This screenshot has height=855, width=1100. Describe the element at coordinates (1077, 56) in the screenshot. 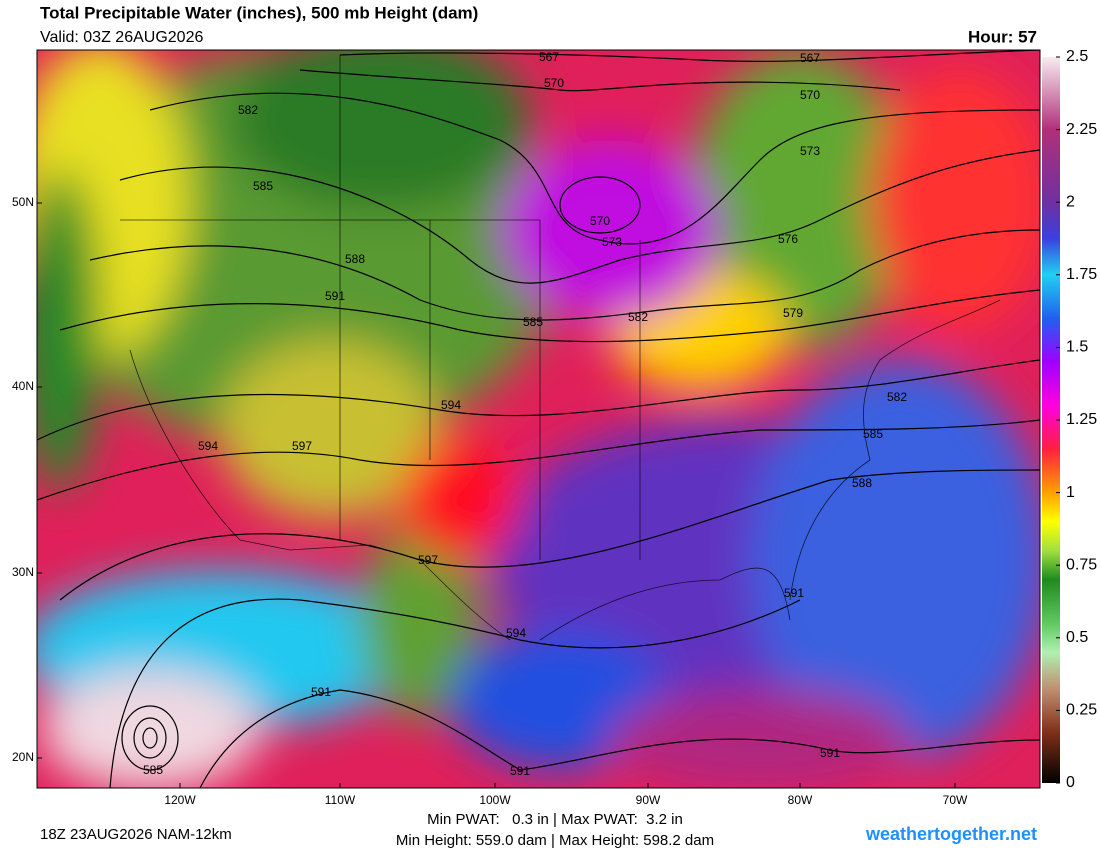

I see `colorbar-label: 2.5` at that location.